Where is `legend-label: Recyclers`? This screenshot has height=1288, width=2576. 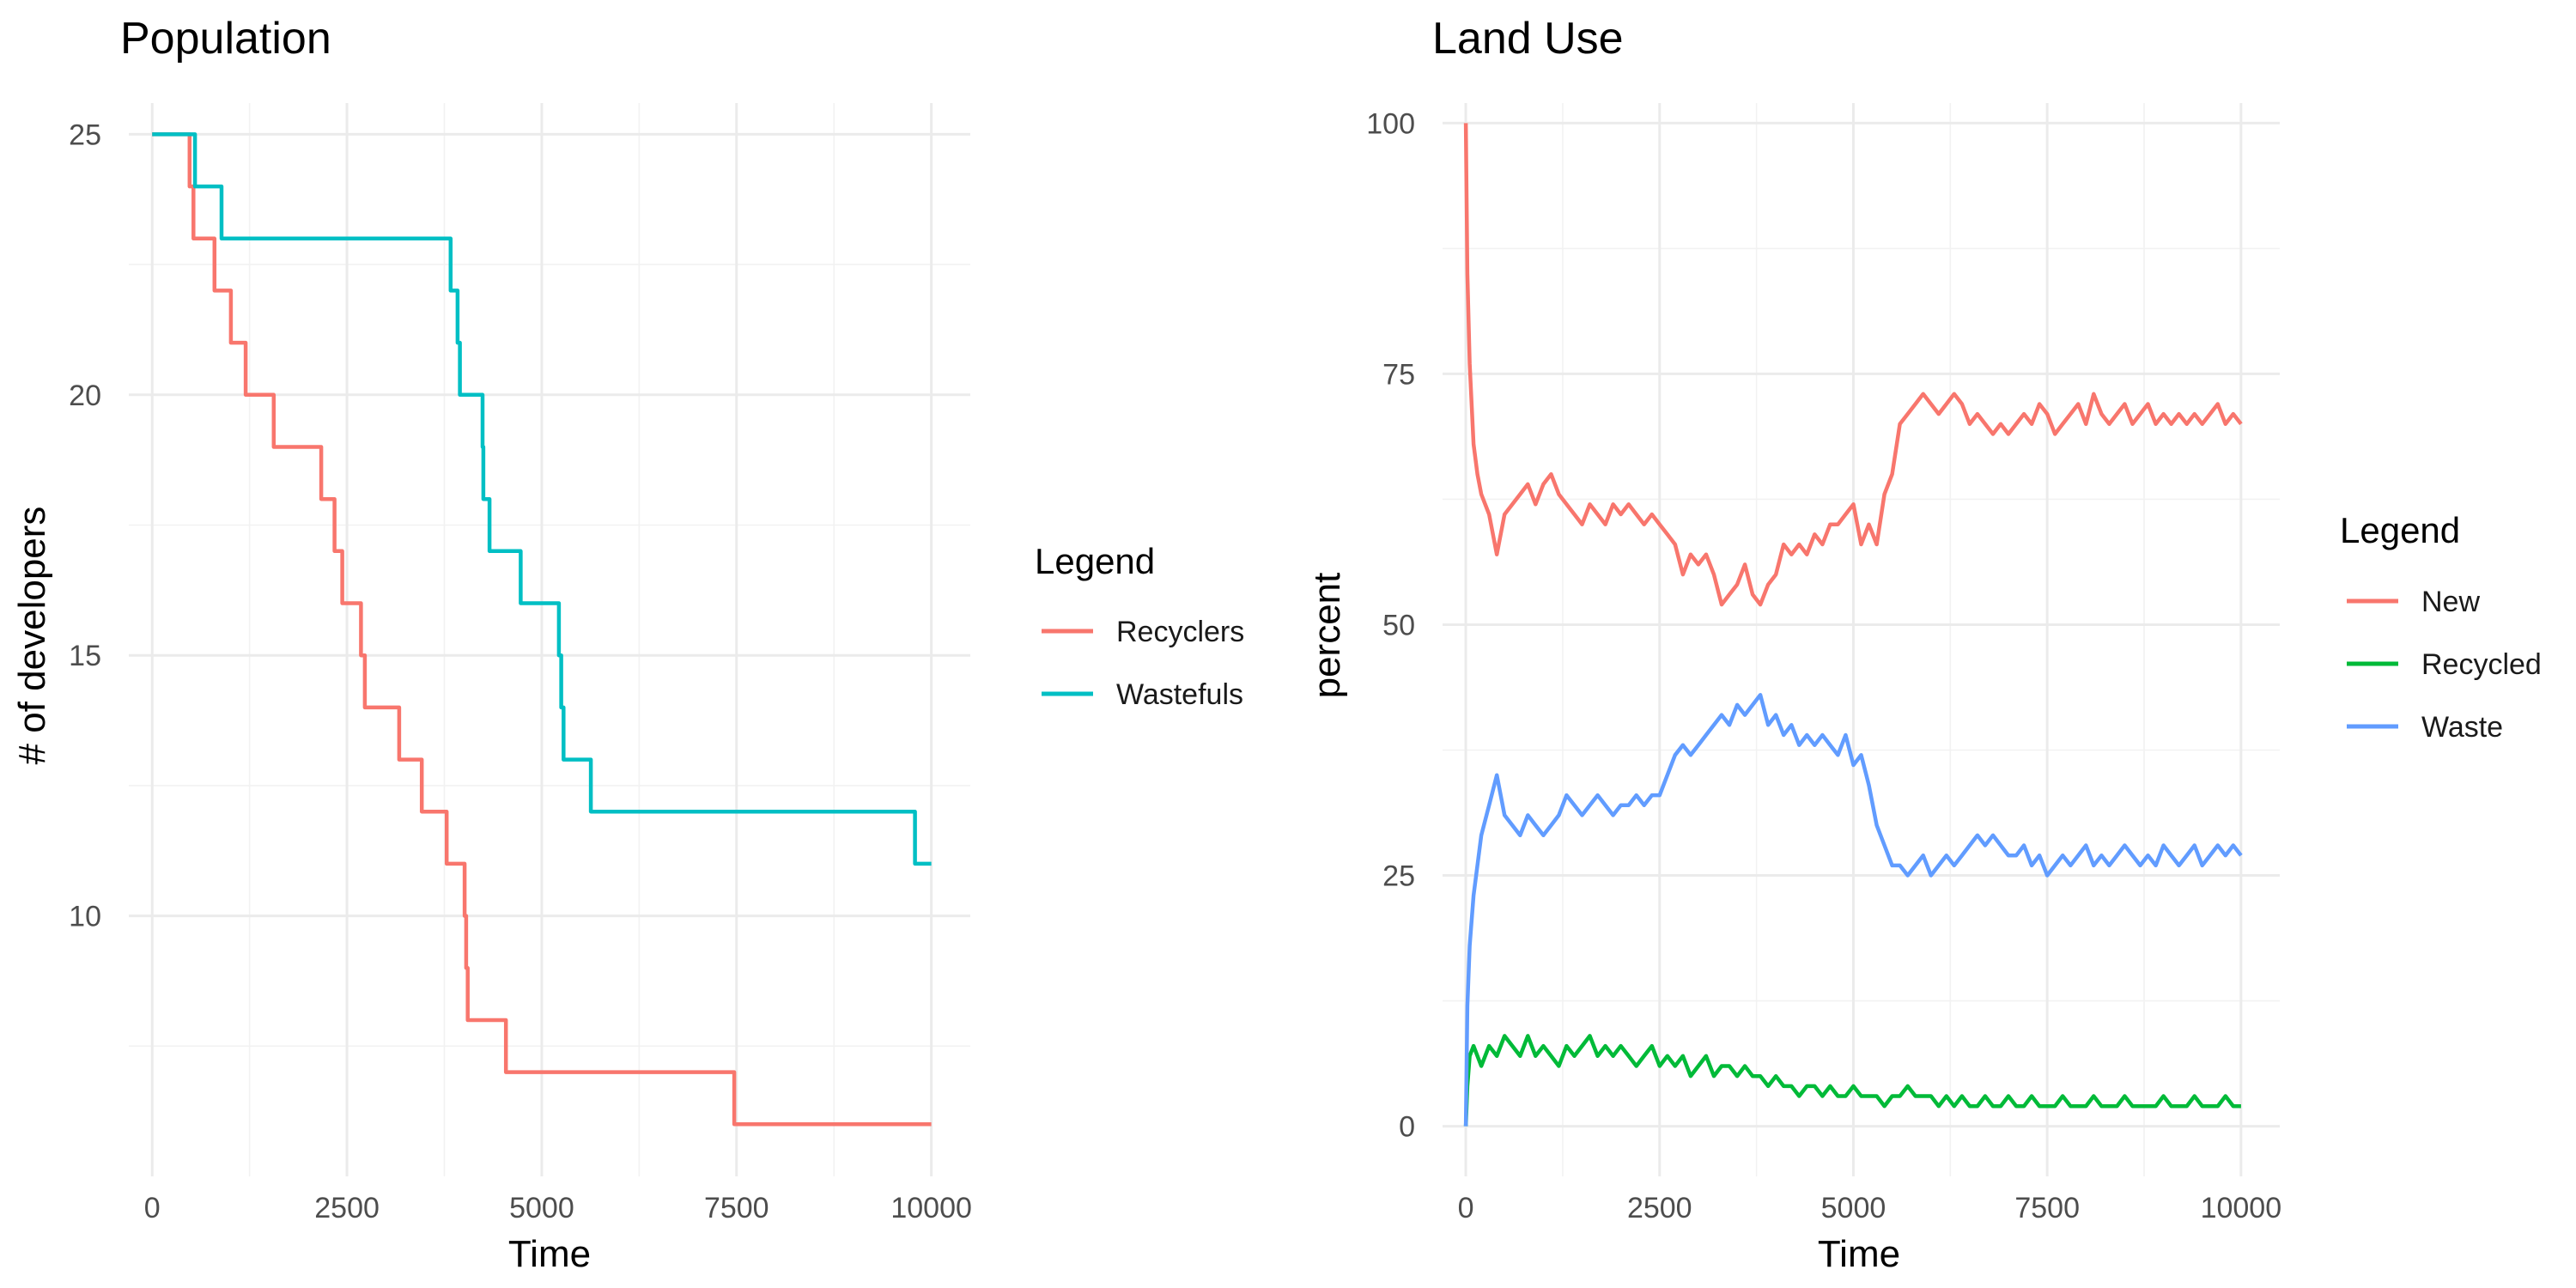 legend-label: Recyclers is located at coordinates (1180, 632).